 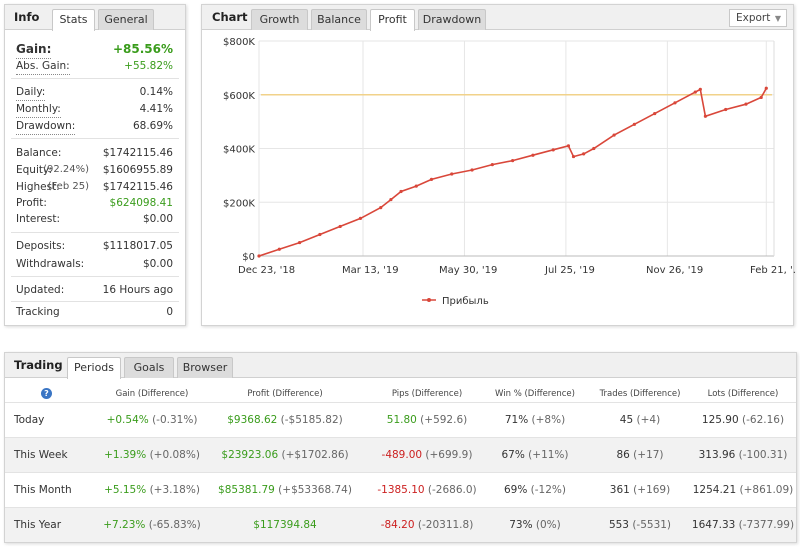 What do you see at coordinates (640, 394) in the screenshot?
I see `header-trades: Trades (Difference)` at bounding box center [640, 394].